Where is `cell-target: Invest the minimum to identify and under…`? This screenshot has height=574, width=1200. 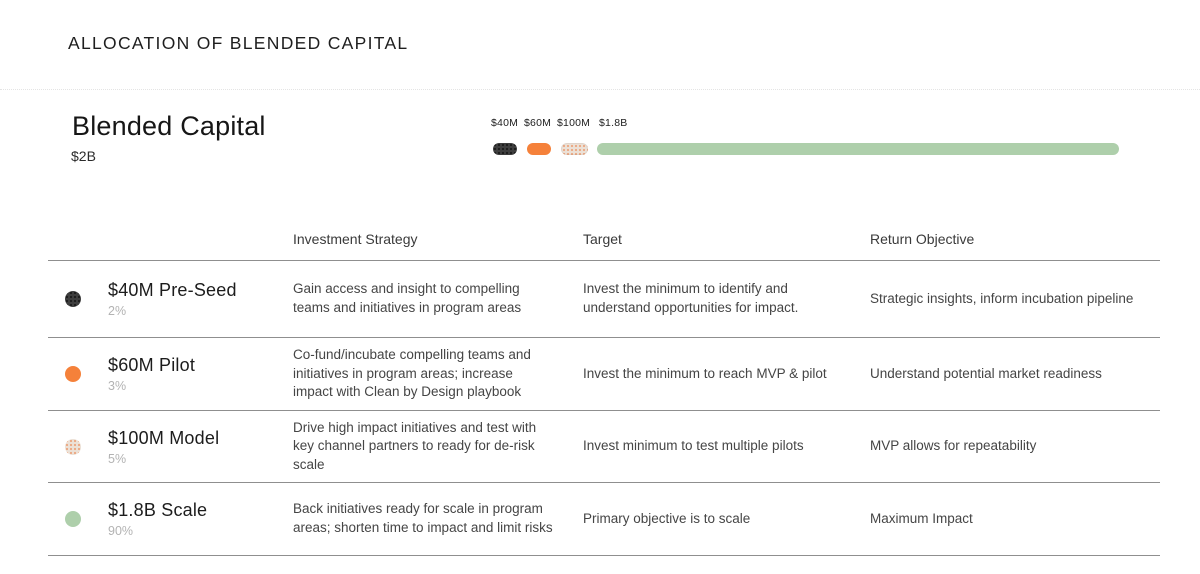 cell-target: Invest the minimum to identify and under… is located at coordinates (691, 298).